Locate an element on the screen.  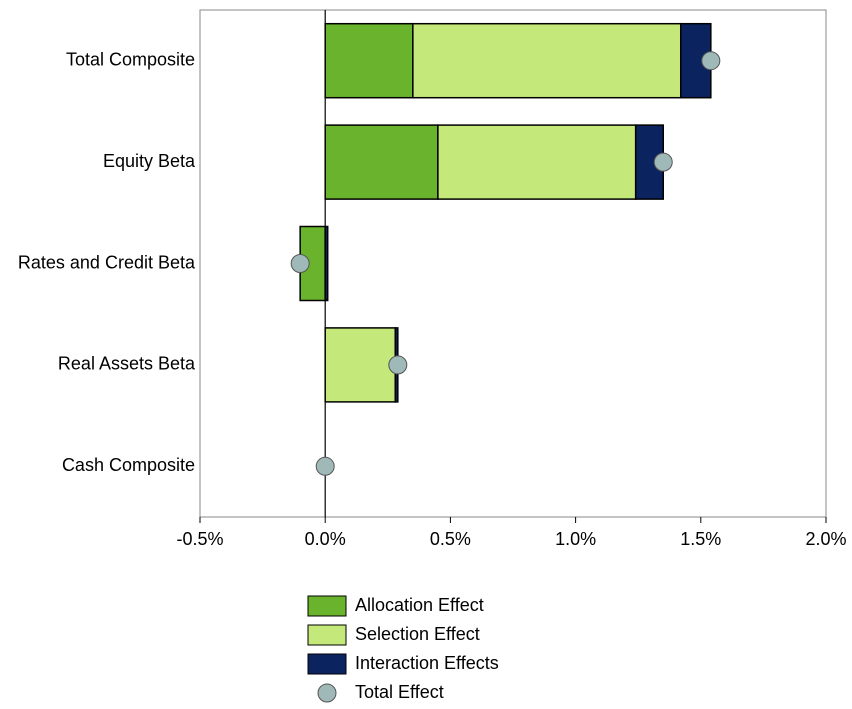
x-tick-label: 0.0% is located at coordinates (325, 539).